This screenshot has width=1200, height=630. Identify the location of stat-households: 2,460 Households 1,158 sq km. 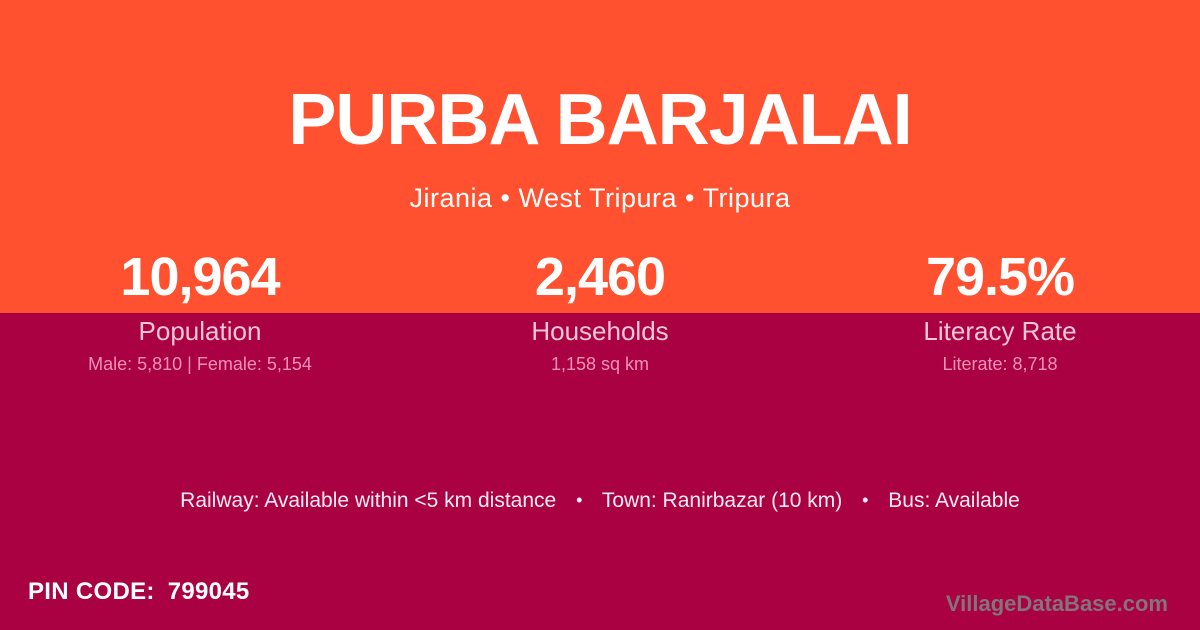
(600, 311).